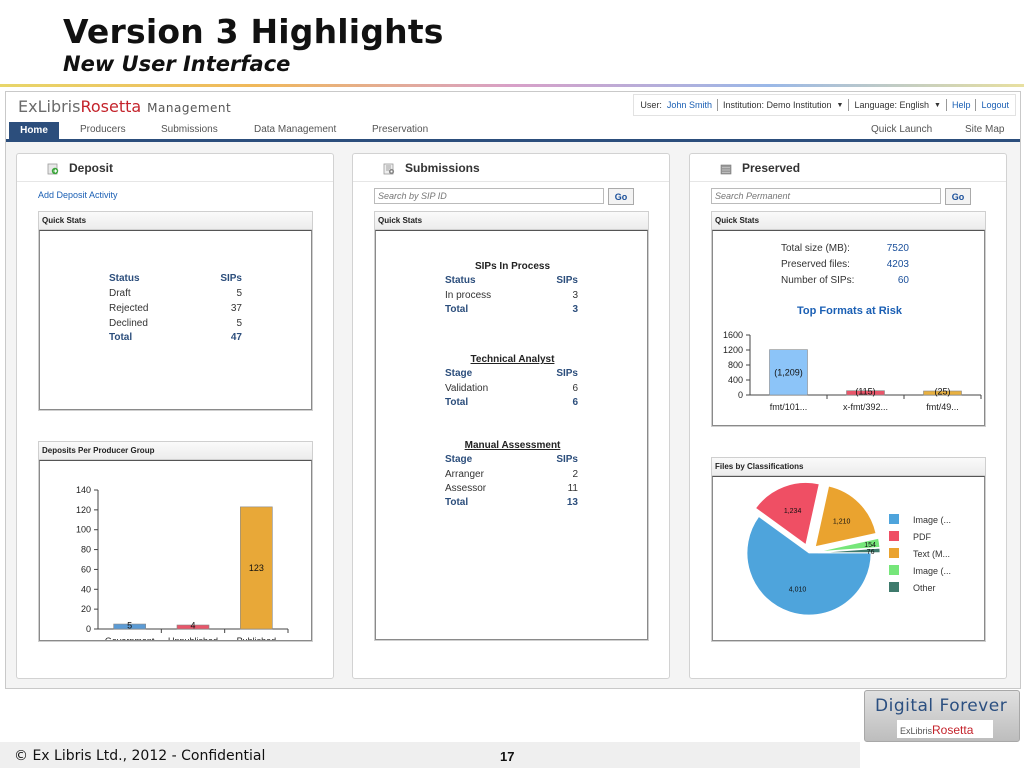 This screenshot has width=1024, height=768. Describe the element at coordinates (985, 129) in the screenshot. I see `site-map-link: Site Map` at that location.